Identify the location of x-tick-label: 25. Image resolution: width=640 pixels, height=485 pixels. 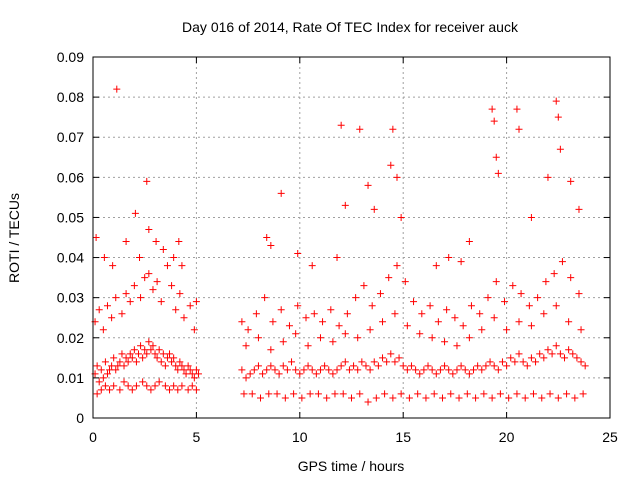
(610, 437).